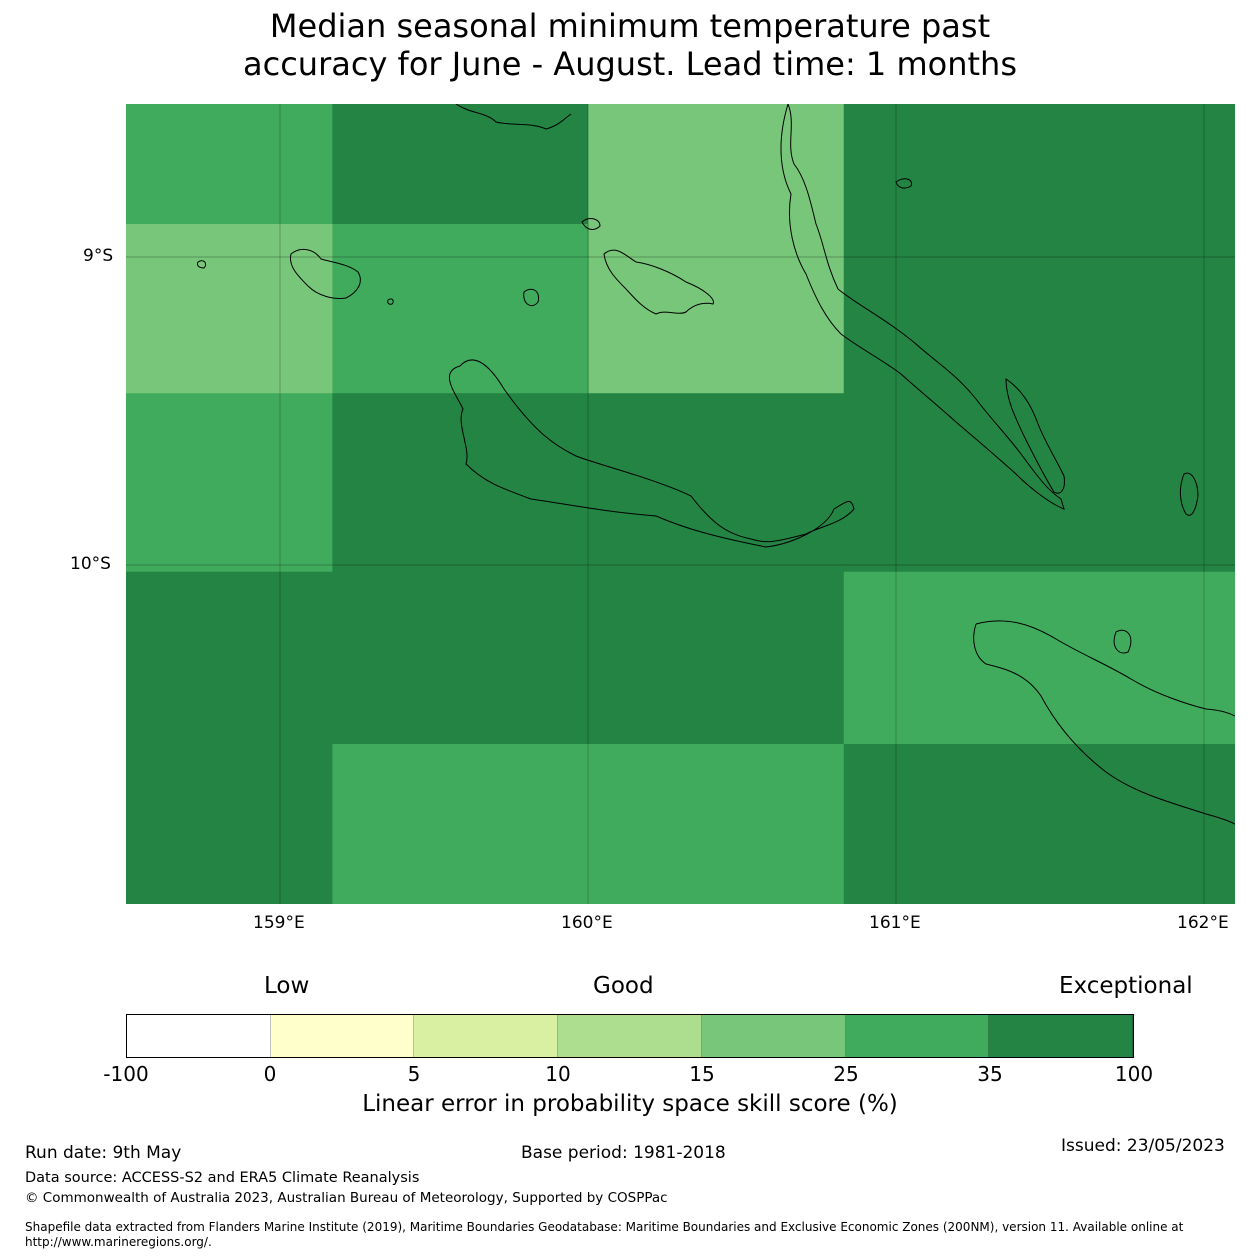 The width and height of the screenshot is (1260, 1260). I want to click on category-good: Good, so click(623, 986).